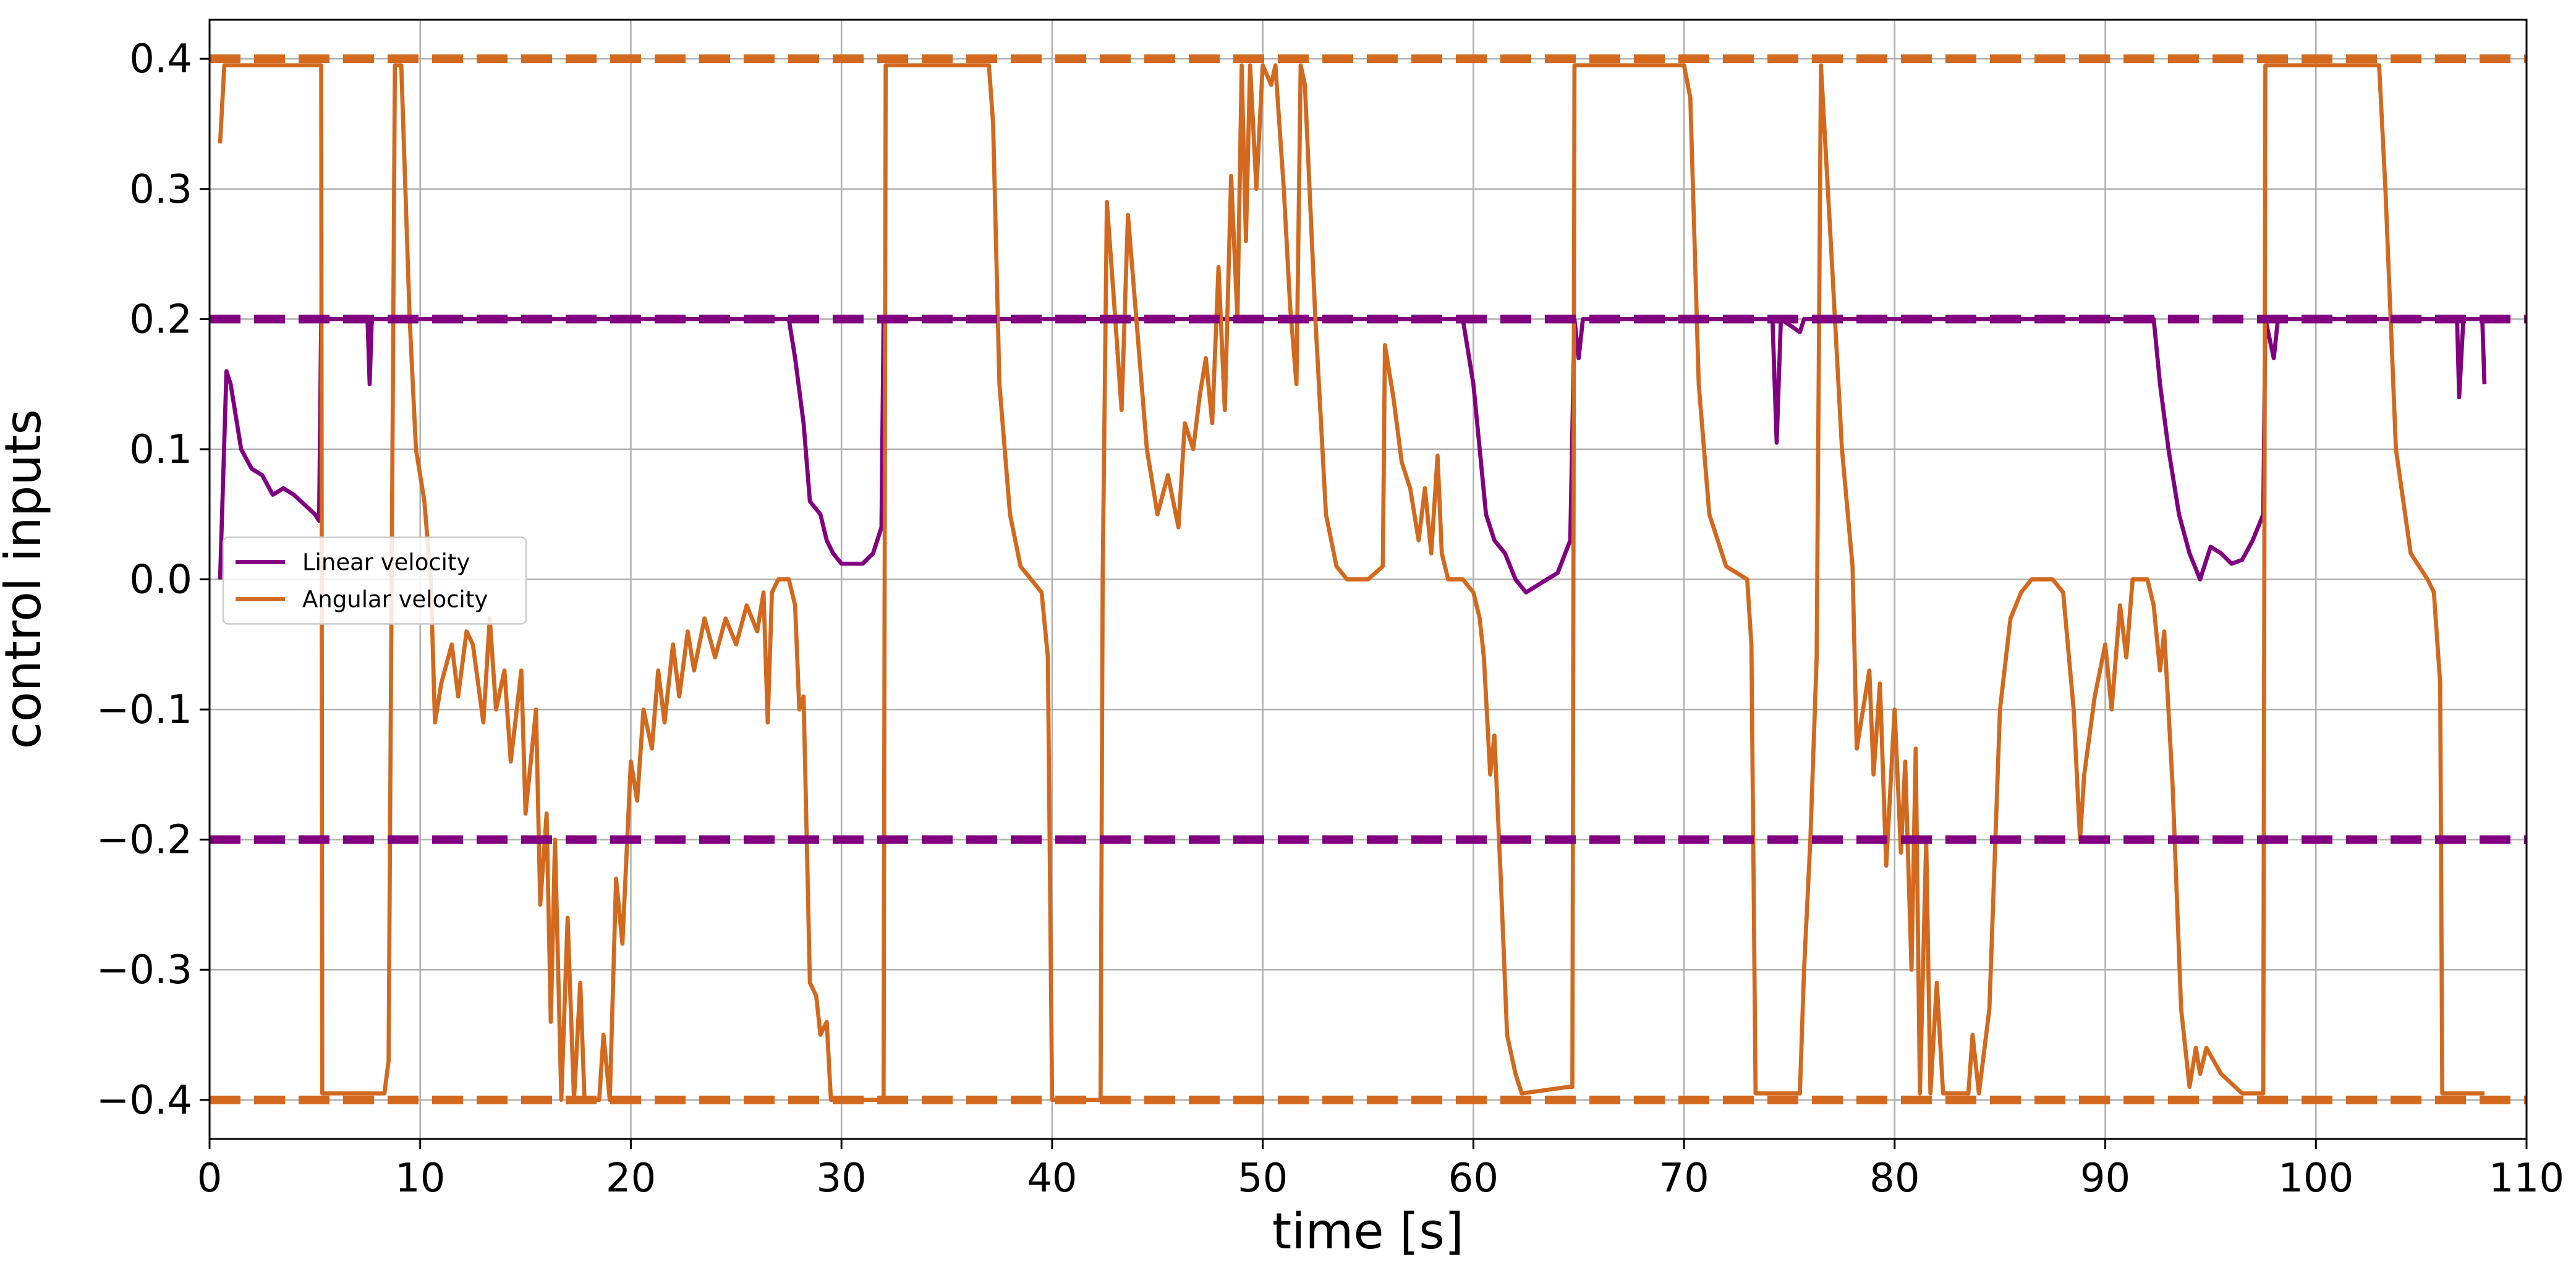 The height and width of the screenshot is (1278, 2576). Describe the element at coordinates (144, 840) in the screenshot. I see `y-tick-label: −0.2` at that location.